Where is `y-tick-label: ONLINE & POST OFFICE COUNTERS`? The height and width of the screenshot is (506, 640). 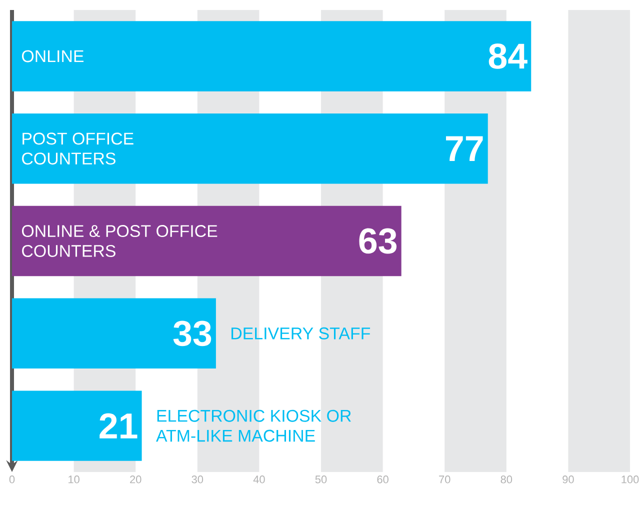
y-tick-label: ONLINE & POST OFFICE COUNTERS is located at coordinates (120, 241).